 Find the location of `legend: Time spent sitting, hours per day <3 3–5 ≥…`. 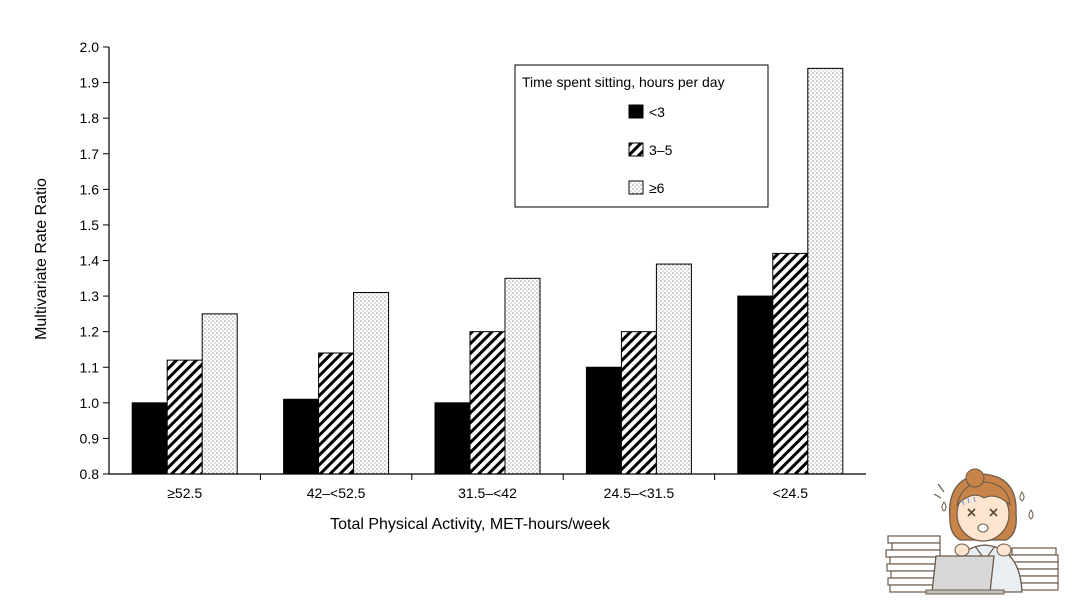

legend: Time spent sitting, hours per day <3 3–5 ≥… is located at coordinates (641, 136).